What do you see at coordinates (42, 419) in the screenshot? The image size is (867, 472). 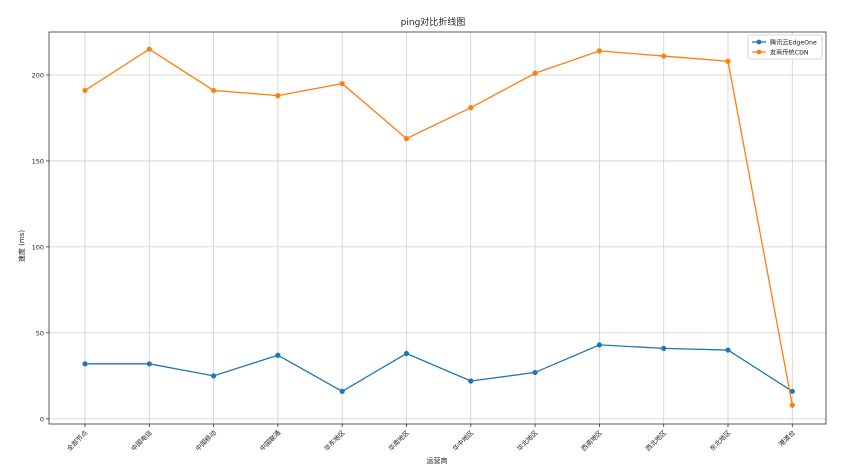 I see `y-tick-label: 0` at bounding box center [42, 419].